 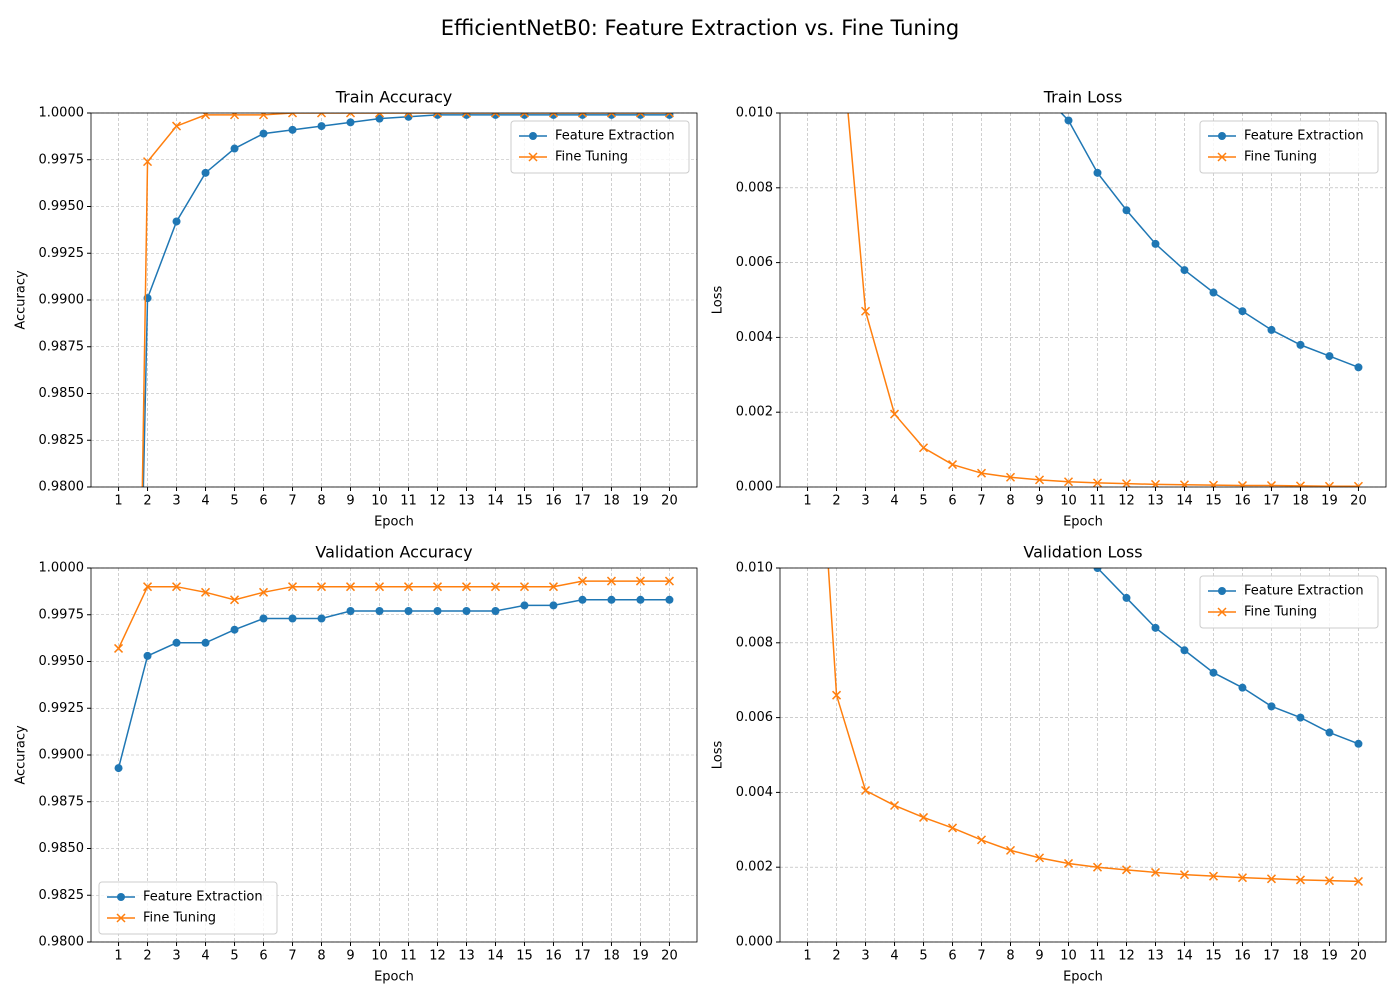 I want to click on x-tick-label: 2, so click(x=836, y=956).